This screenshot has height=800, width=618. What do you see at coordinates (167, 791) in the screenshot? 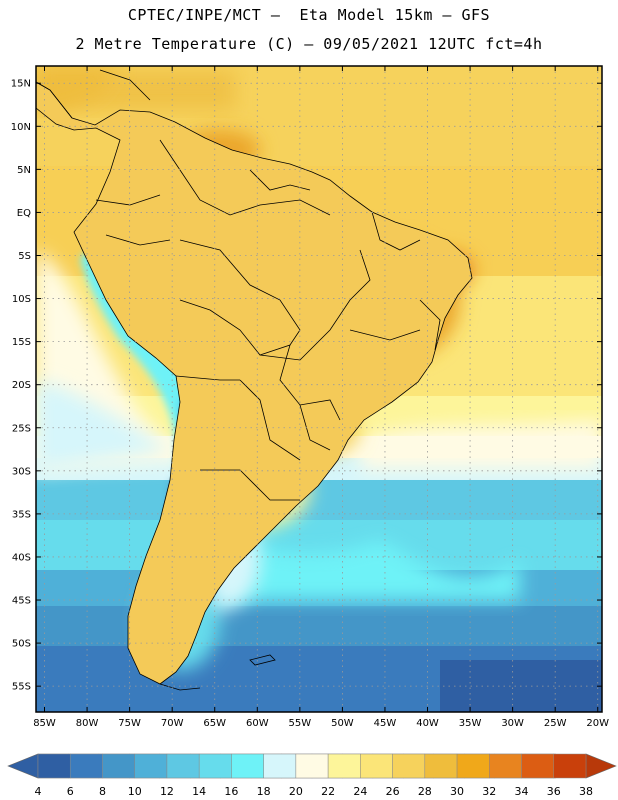
I see `colorbar-label: 12` at bounding box center [167, 791].